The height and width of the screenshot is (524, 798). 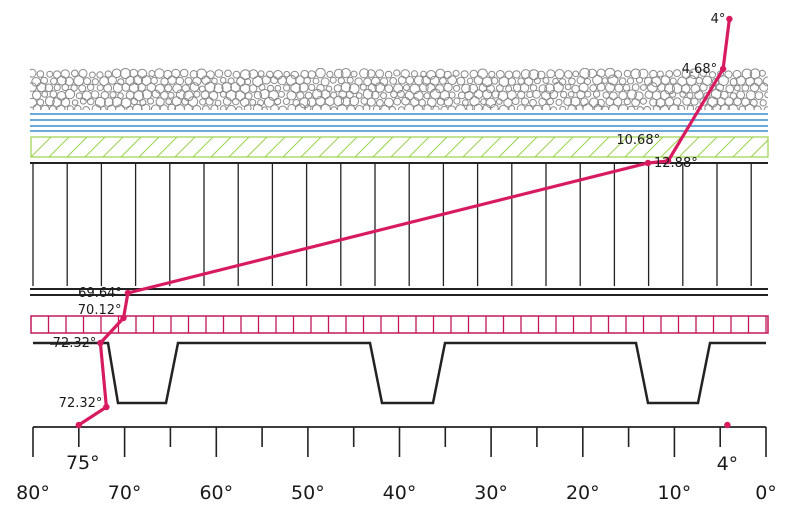 What do you see at coordinates (583, 493) in the screenshot?
I see `x-tick-label: 20°` at bounding box center [583, 493].